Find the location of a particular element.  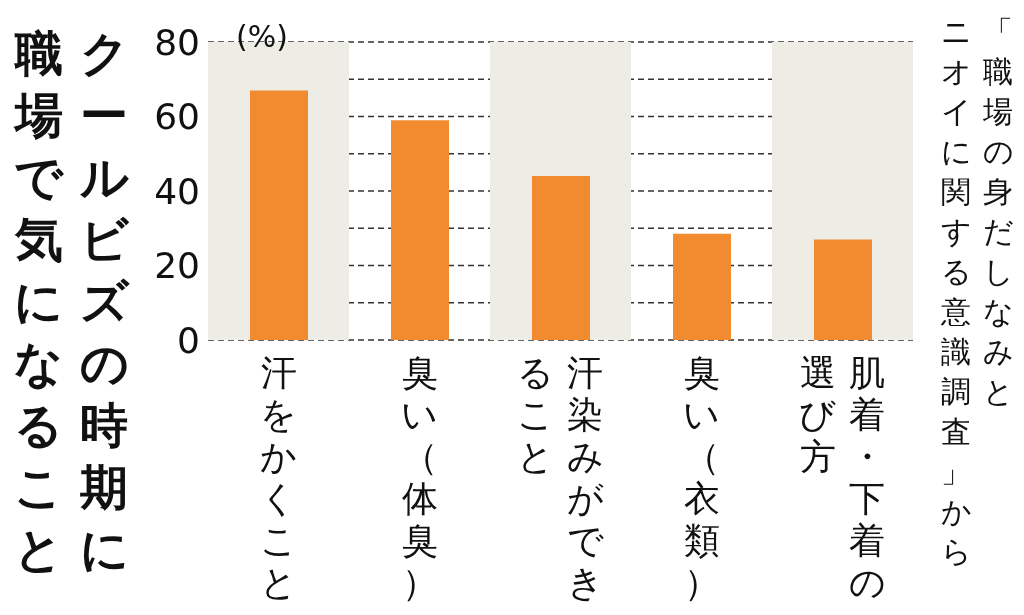

y-tick-label: 80 is located at coordinates (177, 42).